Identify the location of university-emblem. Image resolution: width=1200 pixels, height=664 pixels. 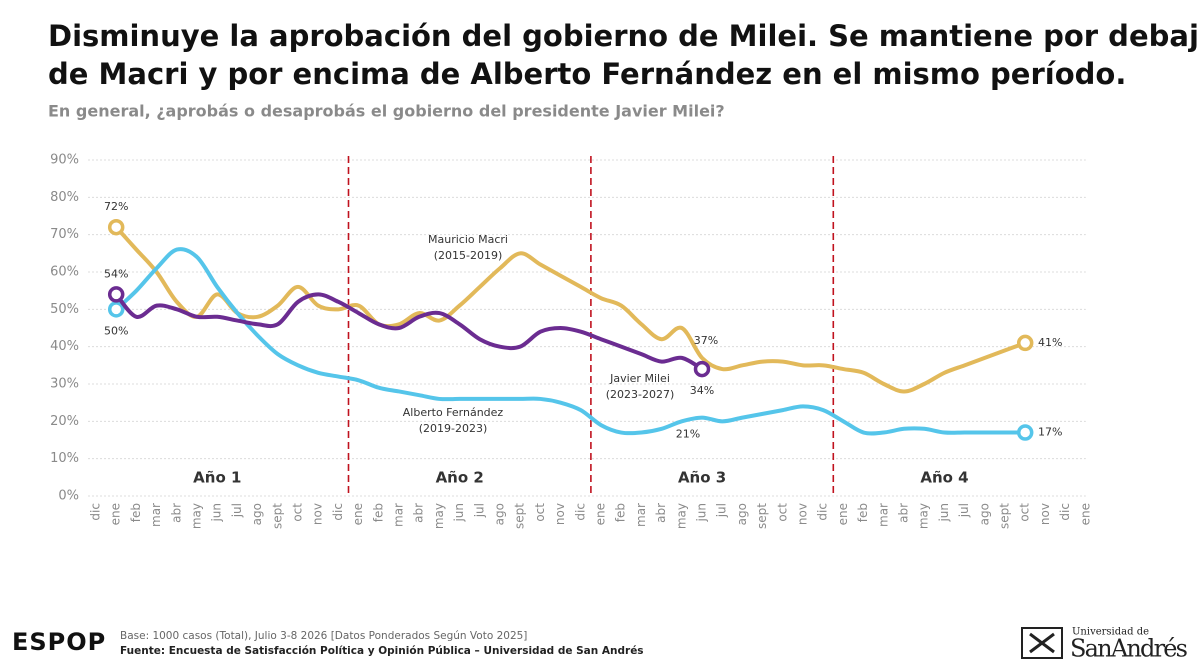
(1042, 643).